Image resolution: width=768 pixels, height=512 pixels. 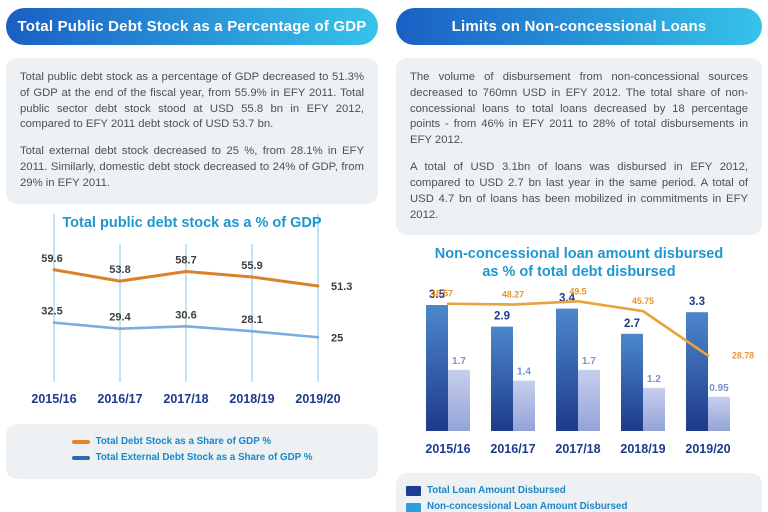 I want to click on legend-item-nonconcessional-loan: Non-concessional Loan Amount Disbursed, so click(x=580, y=505).